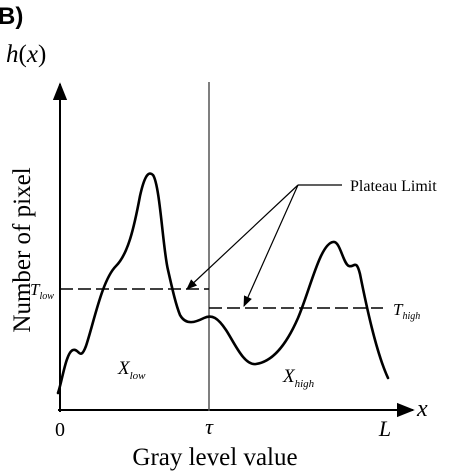  I want to click on tick-label-tau: τ, so click(209, 426).